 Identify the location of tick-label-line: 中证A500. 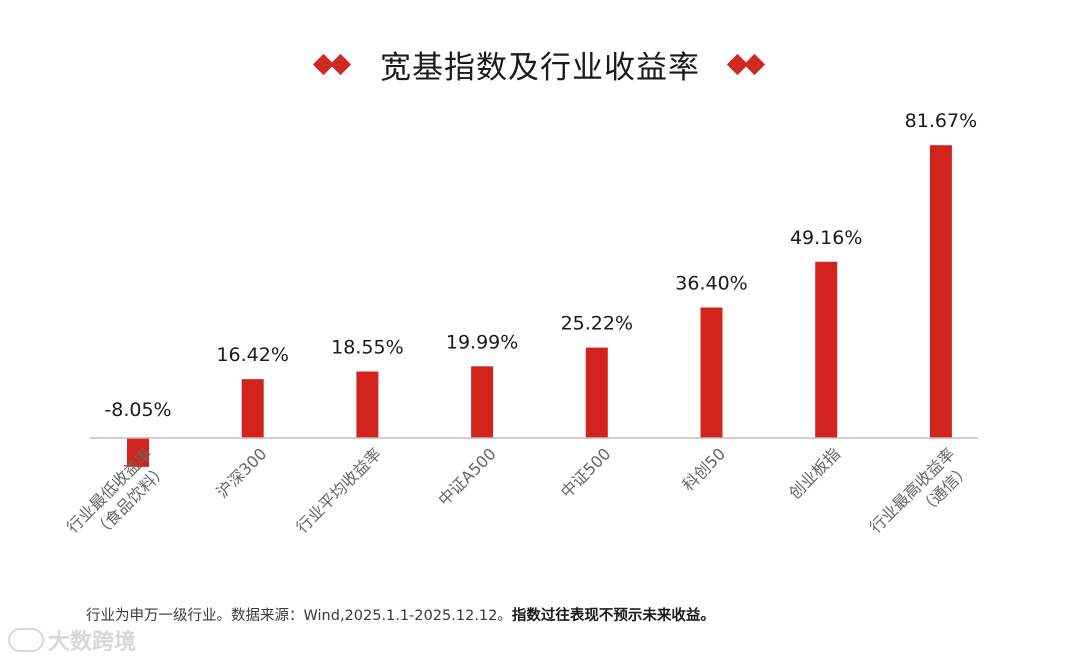
(466, 476).